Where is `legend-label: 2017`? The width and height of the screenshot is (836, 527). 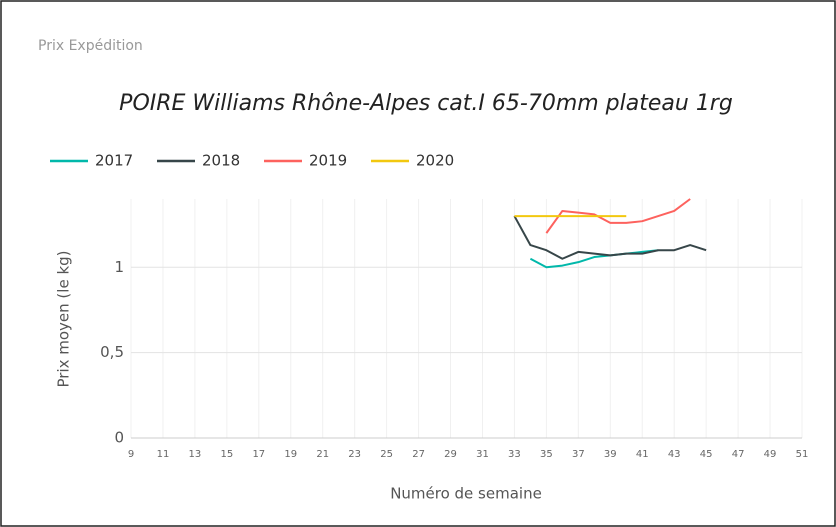
legend-label: 2017 is located at coordinates (114, 161).